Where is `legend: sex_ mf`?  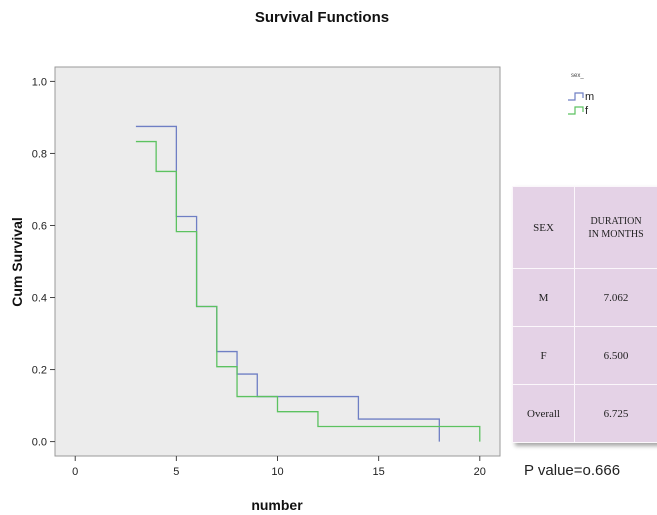 legend: sex_ mf is located at coordinates (581, 95).